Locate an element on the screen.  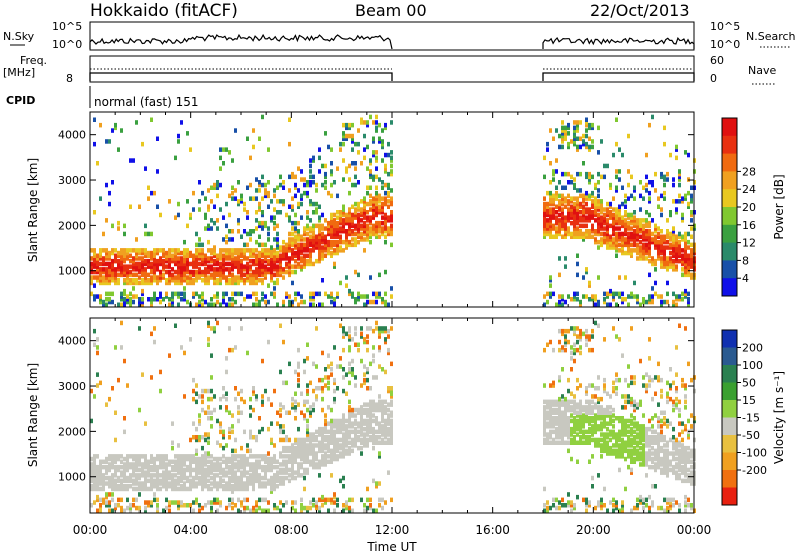
colorbar-segment is located at coordinates (729, 269).